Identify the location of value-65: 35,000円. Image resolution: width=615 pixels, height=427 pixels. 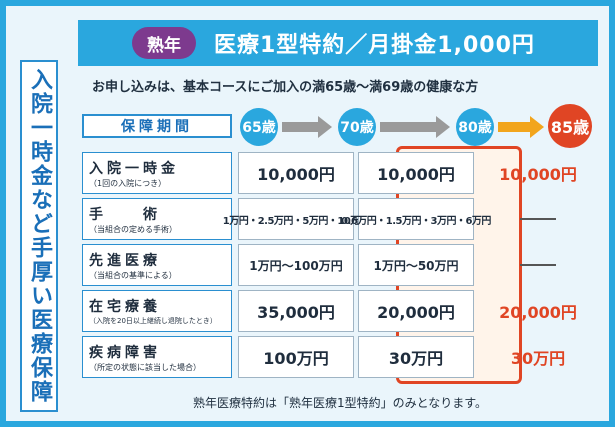
(296, 311).